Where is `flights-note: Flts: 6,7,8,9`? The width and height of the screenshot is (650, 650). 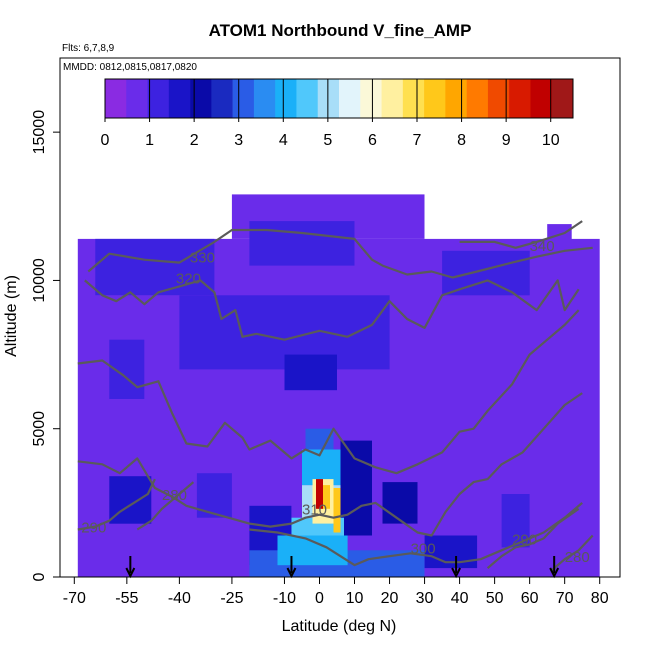 flights-note: Flts: 6,7,8,9 is located at coordinates (88, 48).